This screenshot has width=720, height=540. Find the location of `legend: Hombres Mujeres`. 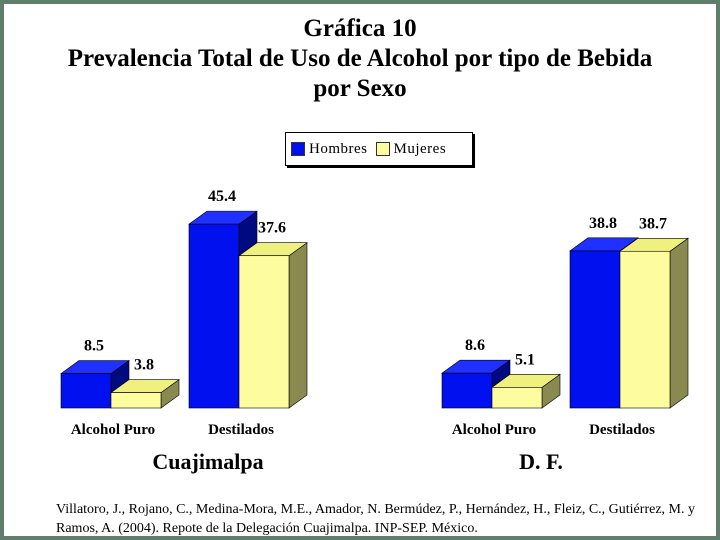

legend: Hombres Mujeres is located at coordinates (379, 149).